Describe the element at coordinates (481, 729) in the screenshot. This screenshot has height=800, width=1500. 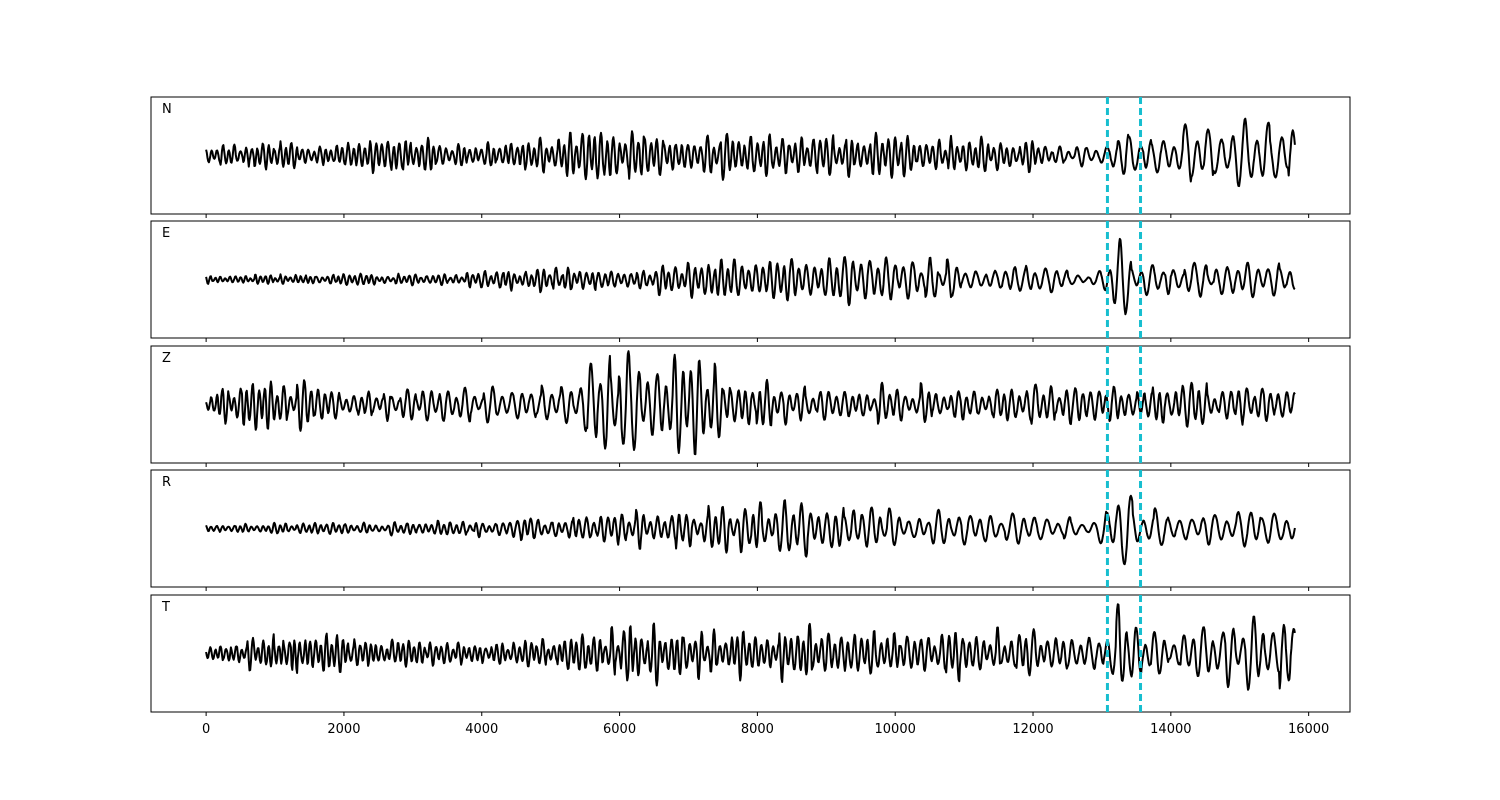
I see `x-tick-label: 4000` at that location.